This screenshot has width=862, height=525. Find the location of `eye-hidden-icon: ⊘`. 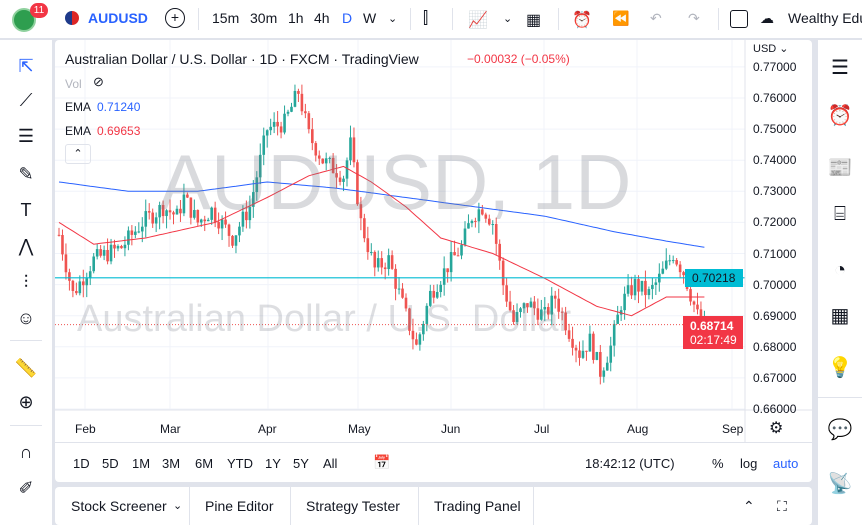

eye-hidden-icon: ⊘ is located at coordinates (98, 81).